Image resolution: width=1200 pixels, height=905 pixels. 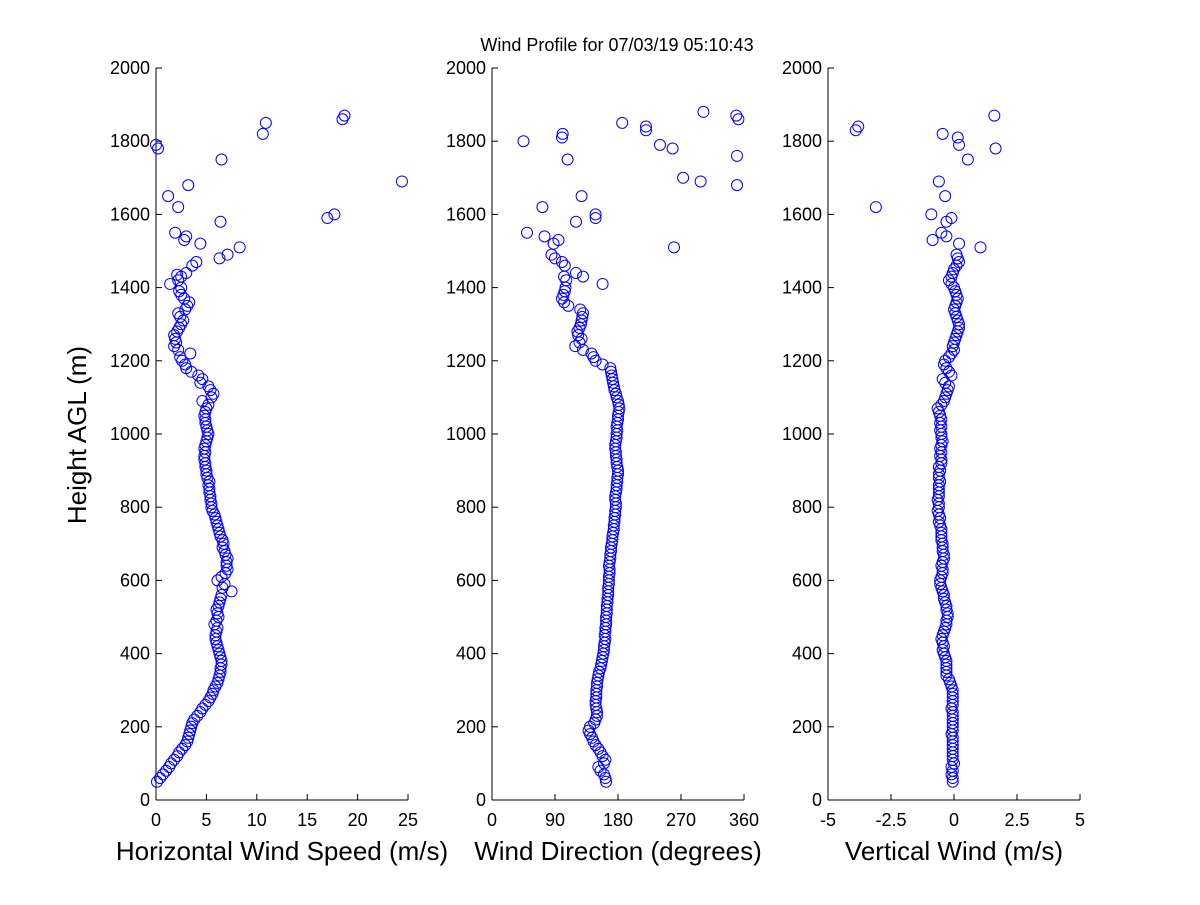 What do you see at coordinates (681, 820) in the screenshot?
I see `wind-direction-x-tick-label: 270` at bounding box center [681, 820].